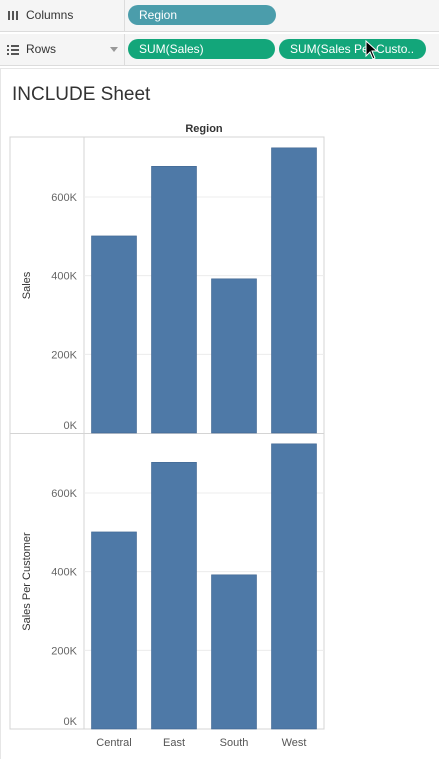 The width and height of the screenshot is (439, 759). What do you see at coordinates (204, 129) in the screenshot?
I see `column-header-region: Region` at bounding box center [204, 129].